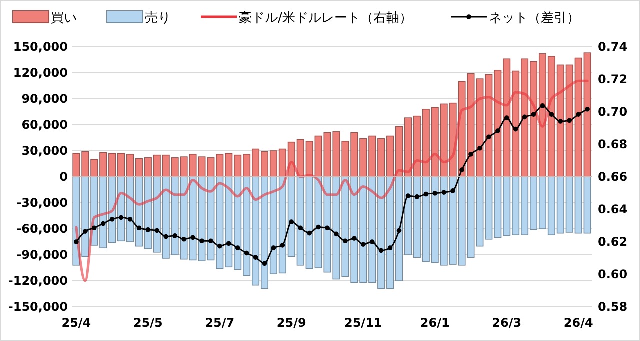 Image resolution: width=640 pixels, height=341 pixels. Describe the element at coordinates (613, 47) in the screenshot. I see `y2-tick-label: 0.74` at that location.